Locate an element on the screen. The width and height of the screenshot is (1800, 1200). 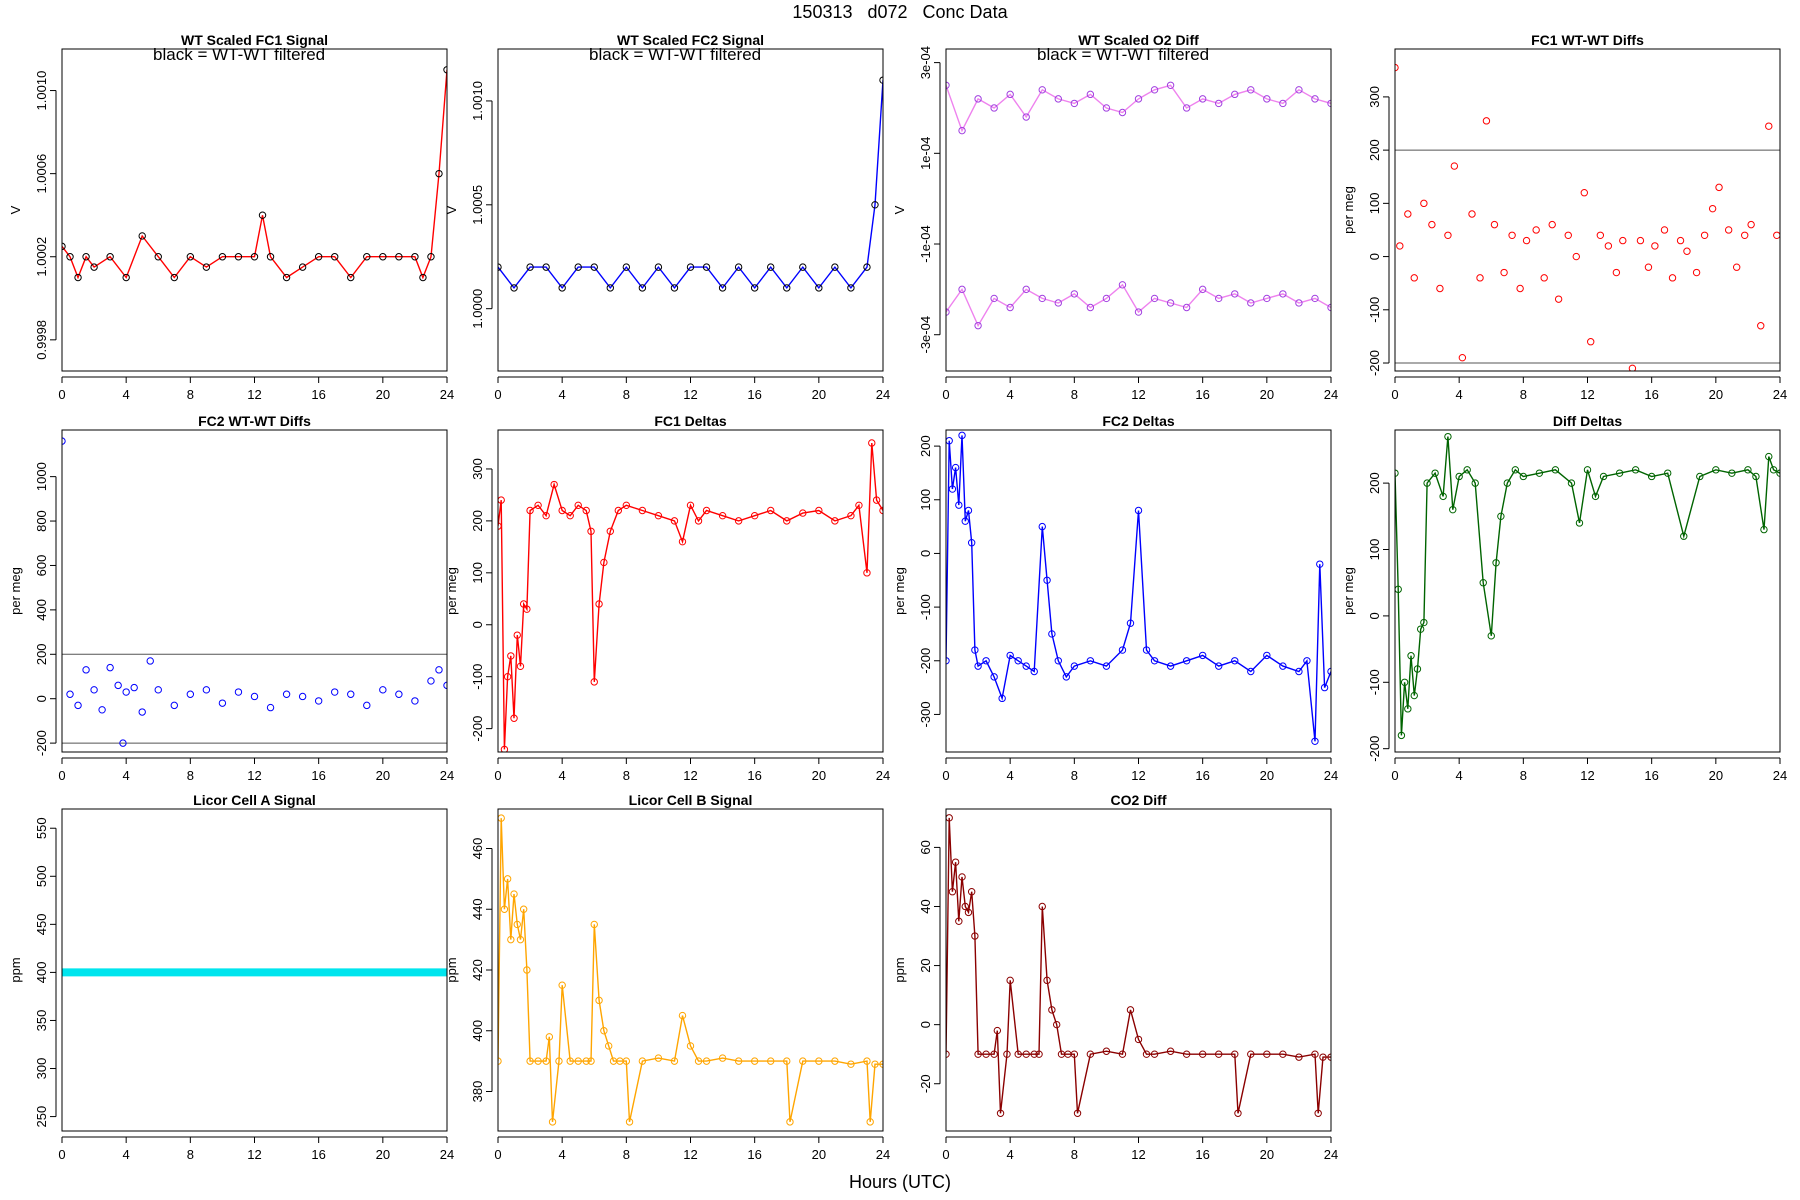
x-tick-label: 12 is located at coordinates (1138, 775).